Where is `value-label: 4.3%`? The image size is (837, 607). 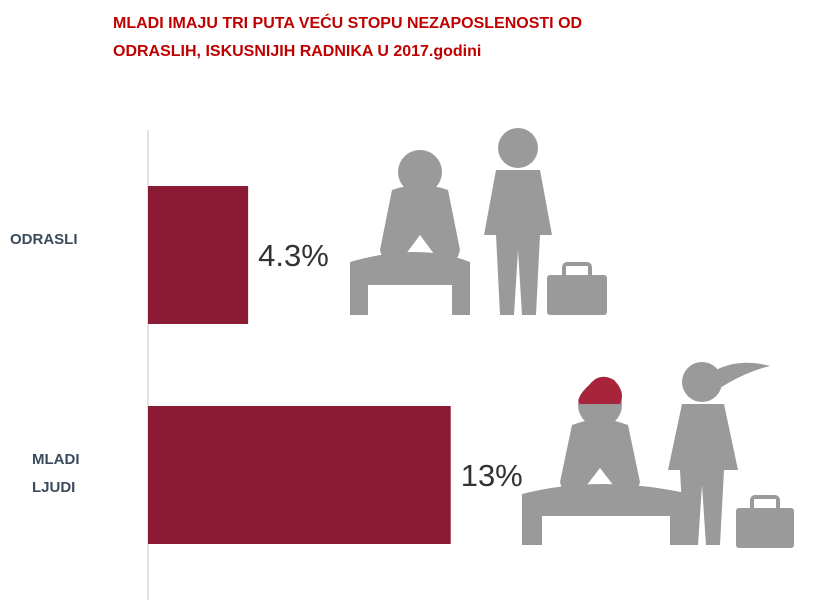
value-label: 4.3% is located at coordinates (293, 255).